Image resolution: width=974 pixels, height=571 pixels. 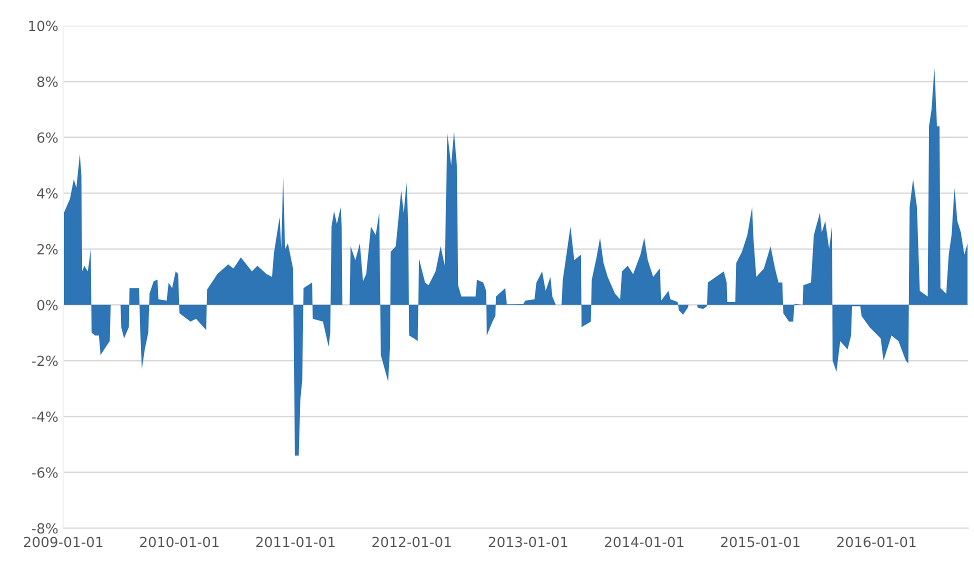 What do you see at coordinates (45, 472) in the screenshot?
I see `y-tick-label: -6%` at bounding box center [45, 472].